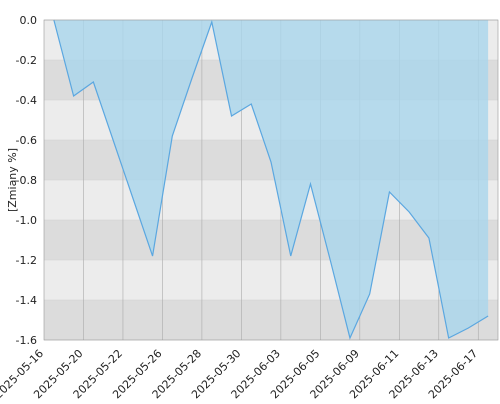 This screenshot has width=500, height=404. I want to click on y-tick-label: -1.0, so click(26, 220).